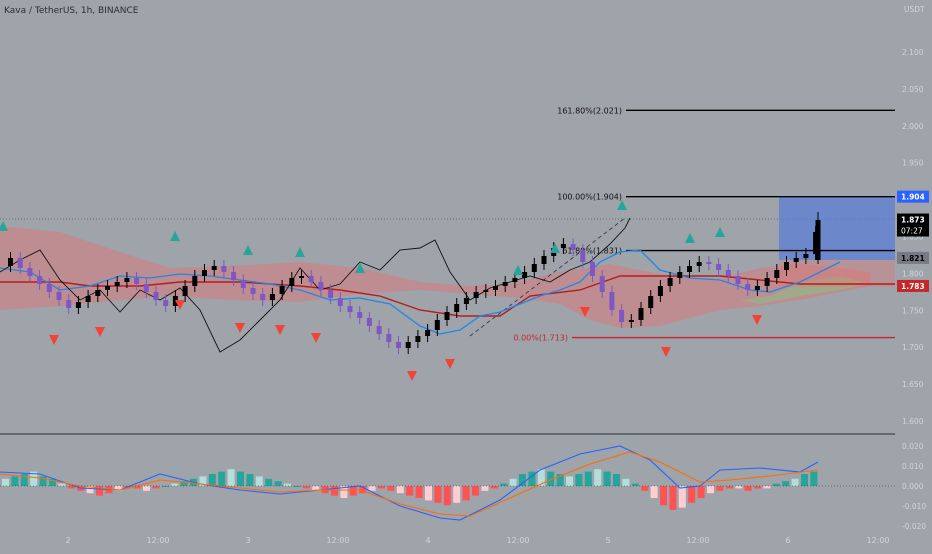  What do you see at coordinates (837, 228) in the screenshot?
I see `long-position-target-zone` at bounding box center [837, 228].